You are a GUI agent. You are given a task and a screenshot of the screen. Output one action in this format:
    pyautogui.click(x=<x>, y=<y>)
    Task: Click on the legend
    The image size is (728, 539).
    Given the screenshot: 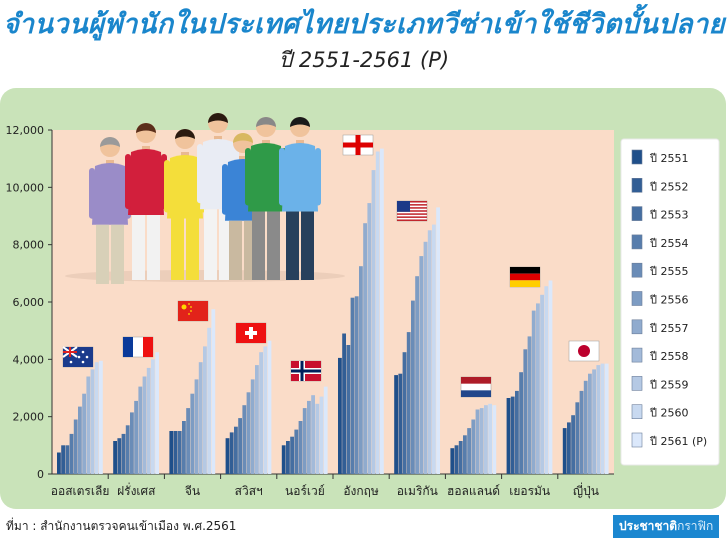 What is the action you would take?
    pyautogui.click(x=670, y=302)
    